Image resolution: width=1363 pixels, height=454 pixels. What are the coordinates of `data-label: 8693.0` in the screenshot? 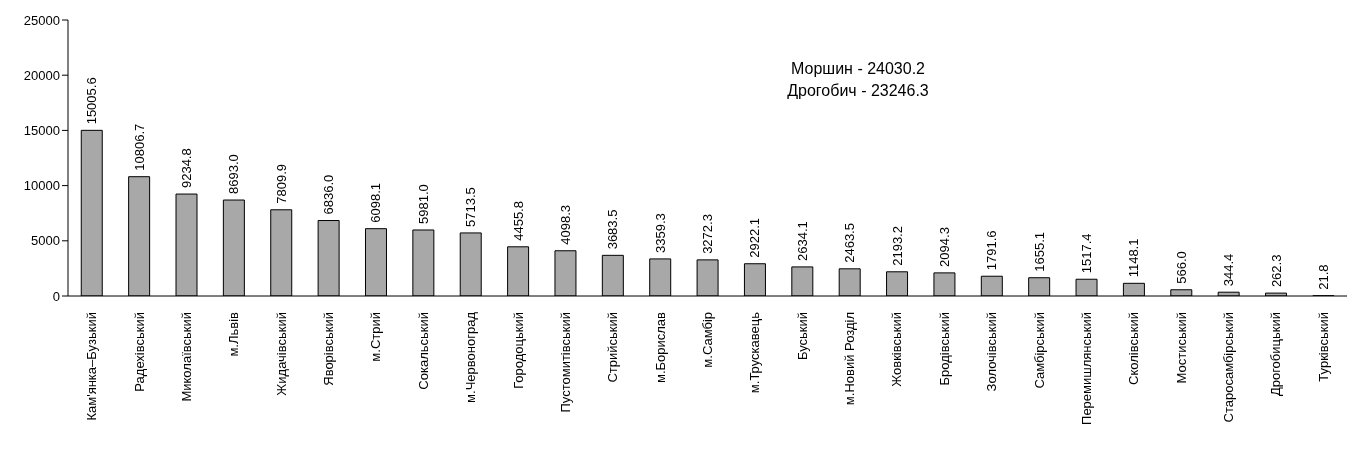 It's located at (234, 174).